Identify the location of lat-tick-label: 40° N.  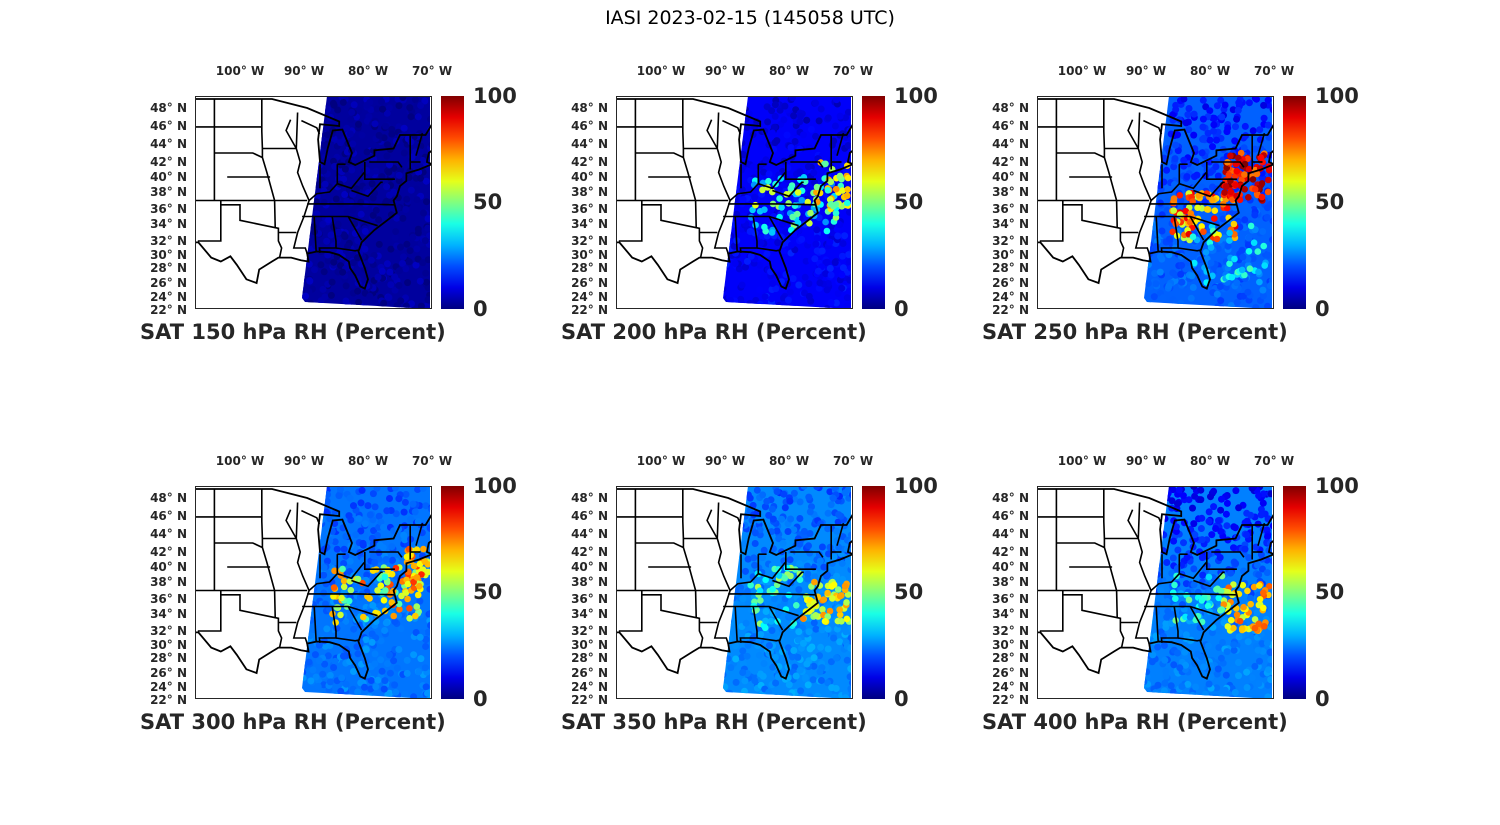
(168, 567).